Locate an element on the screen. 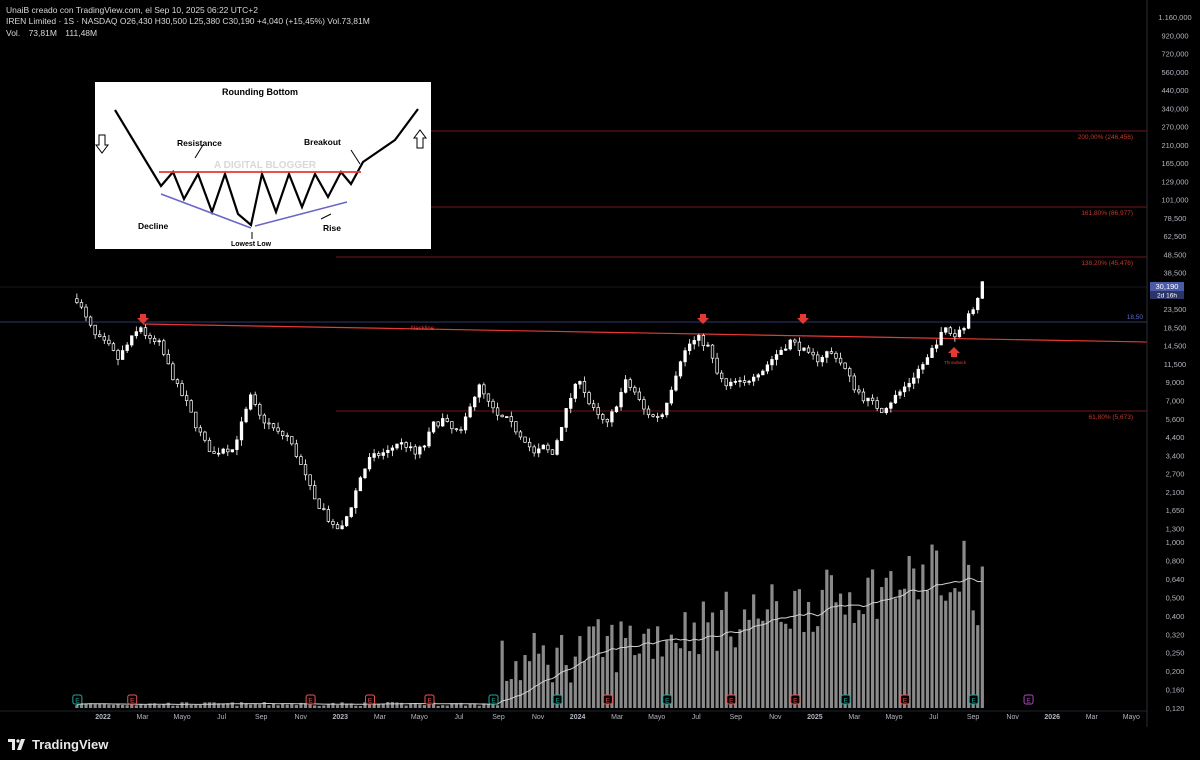  down-arrow-icon is located at coordinates (803, 319).